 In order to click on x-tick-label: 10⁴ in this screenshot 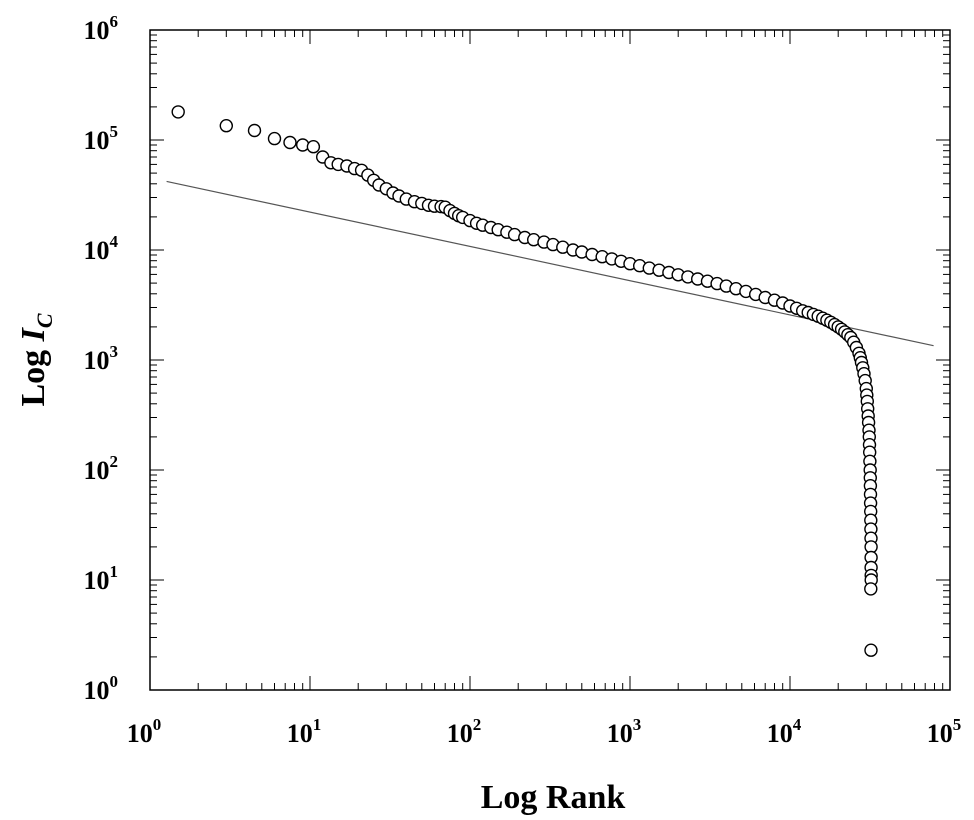, I will do `click(784, 731)`.